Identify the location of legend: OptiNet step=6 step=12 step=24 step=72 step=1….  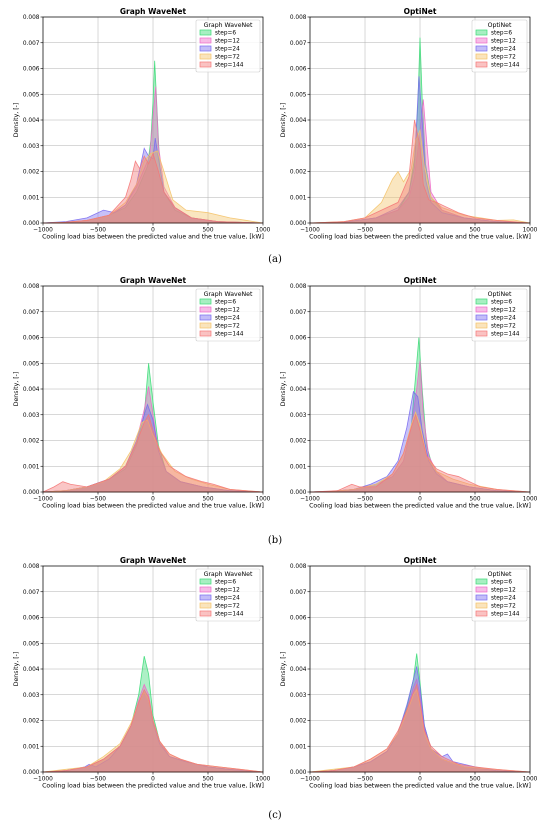
(499, 315).